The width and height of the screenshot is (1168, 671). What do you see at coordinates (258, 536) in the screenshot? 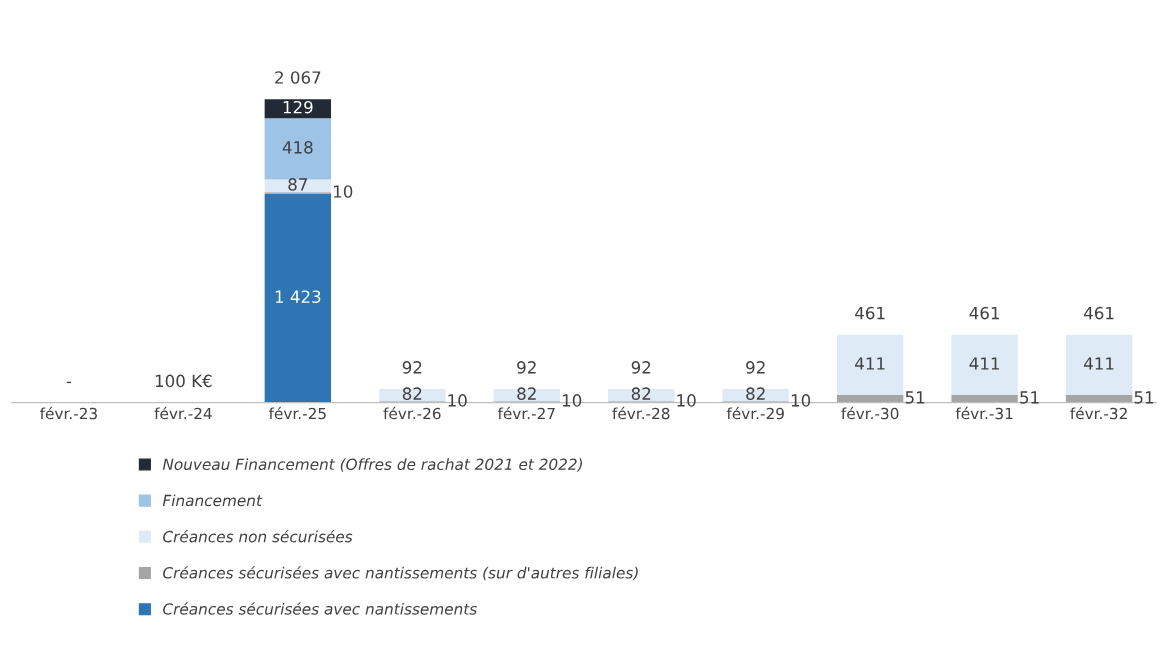
I see `legend-label: Créances non sécurisées` at bounding box center [258, 536].